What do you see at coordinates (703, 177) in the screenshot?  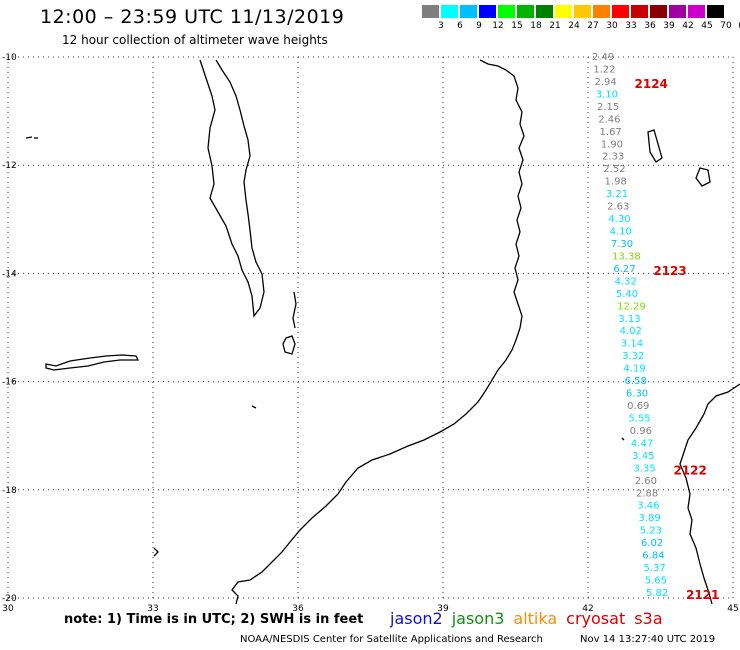 I see `comoros-island-east` at bounding box center [703, 177].